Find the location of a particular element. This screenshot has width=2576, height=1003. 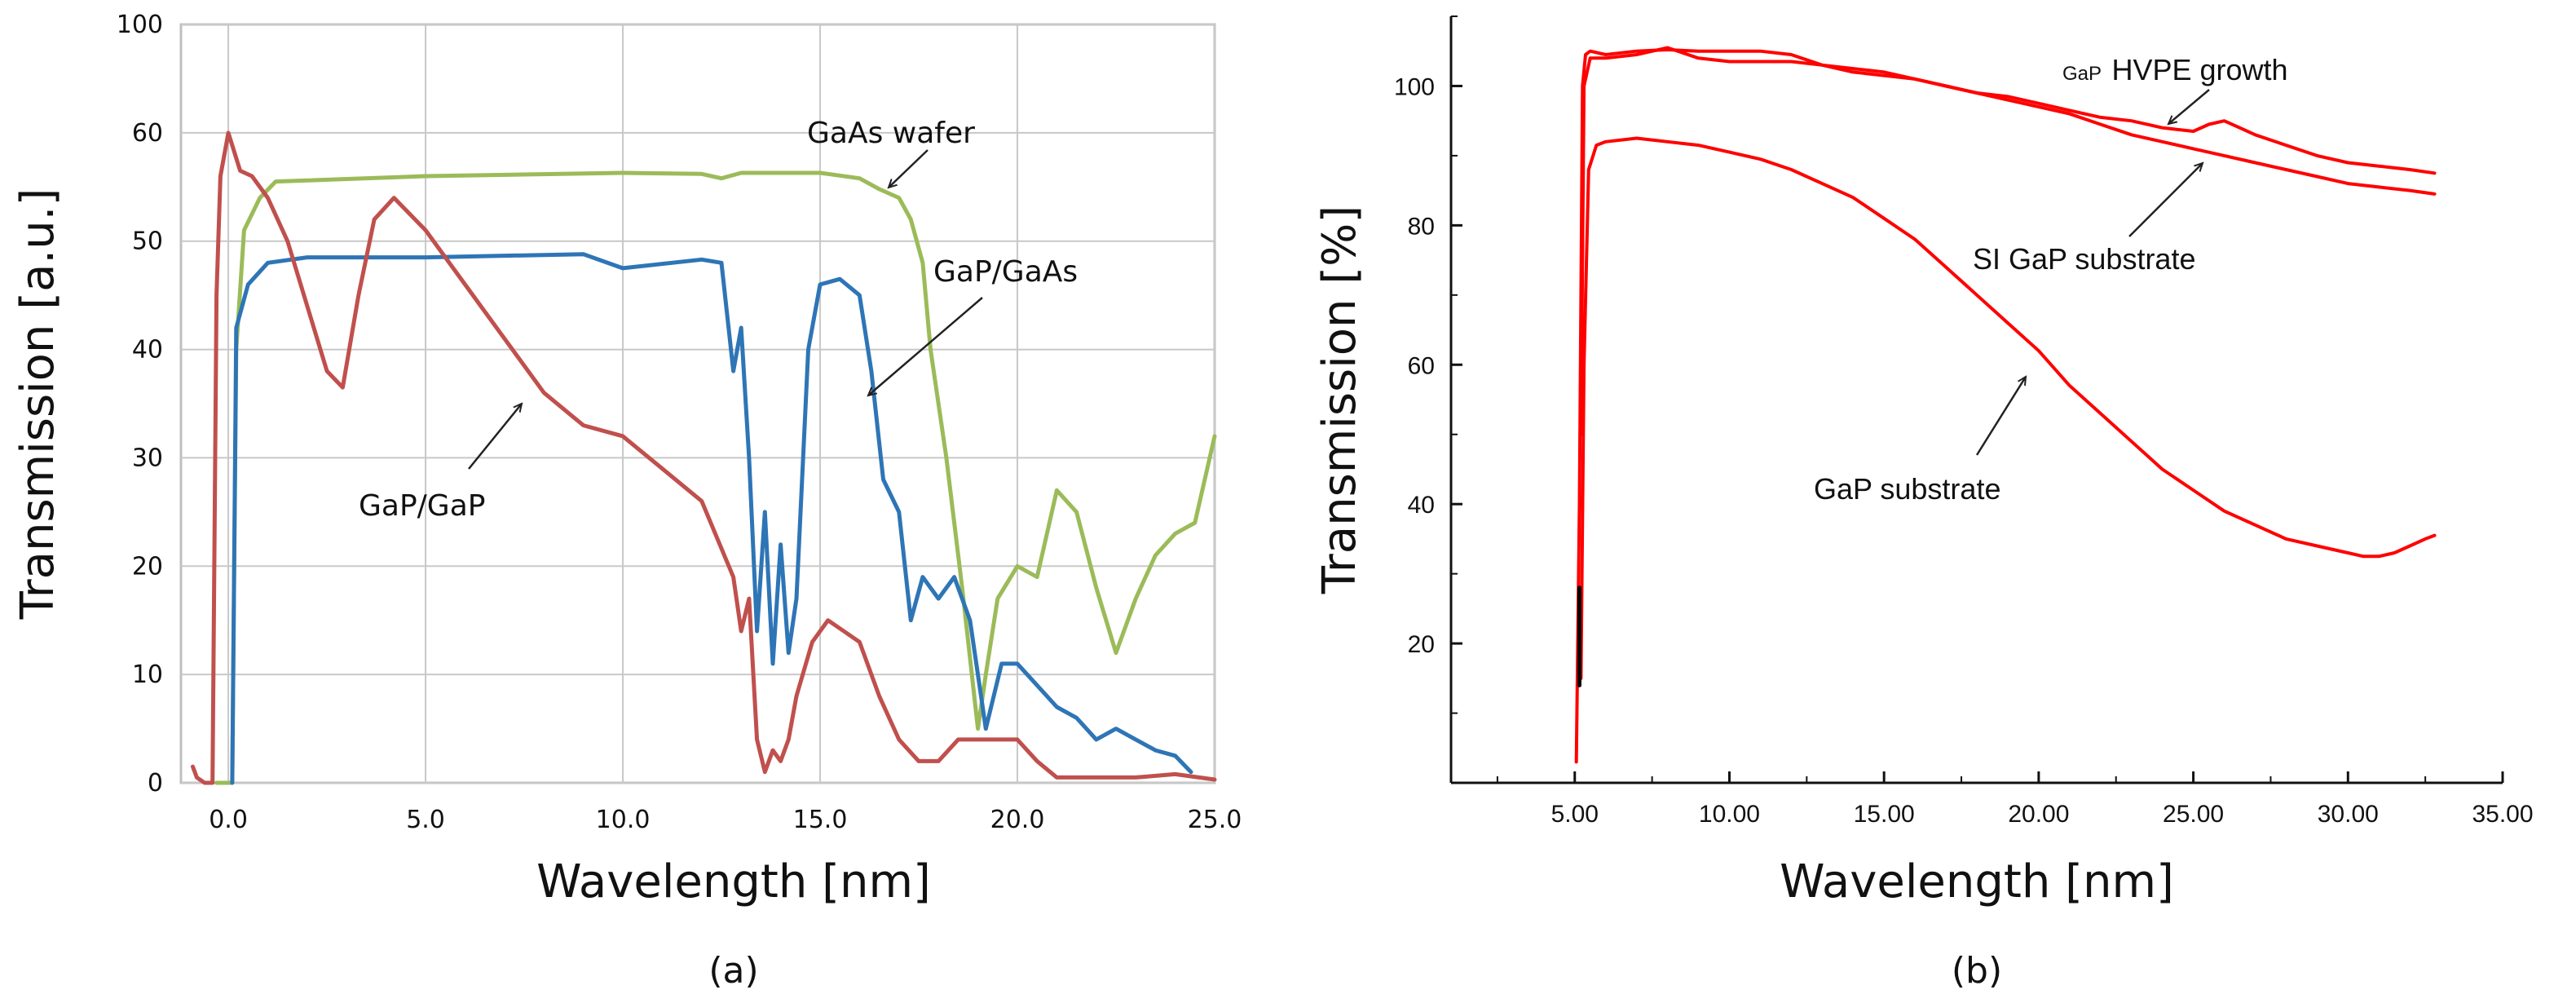

chart-a-x-tick-label: 25.0 is located at coordinates (1215, 820).